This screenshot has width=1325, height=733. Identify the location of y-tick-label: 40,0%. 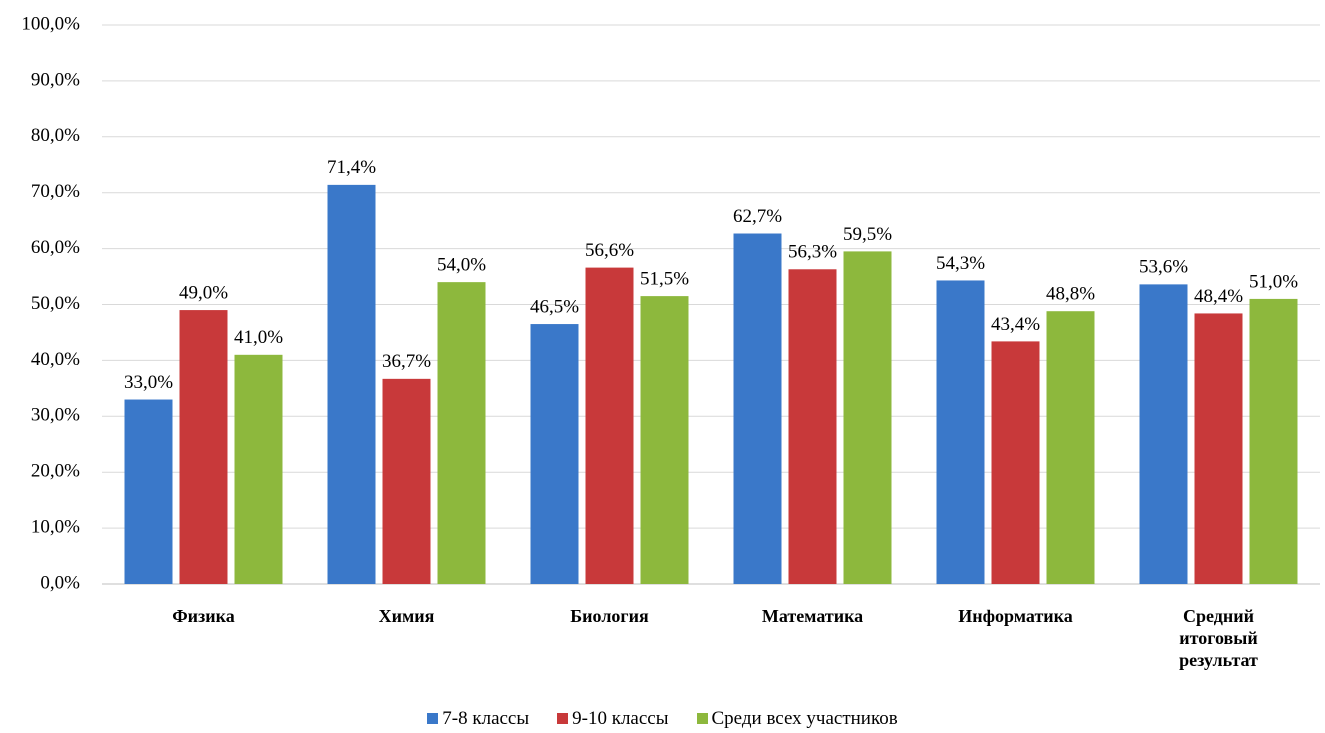
(55, 359).